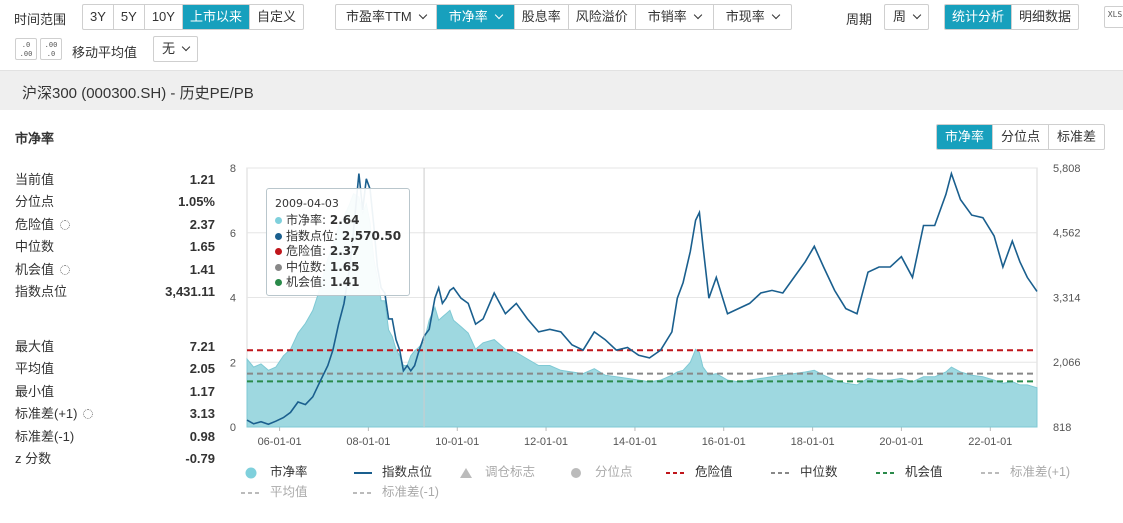 This screenshot has height=523, width=1123. Describe the element at coordinates (1045, 16) in the screenshot. I see `detail-data-button: 明细数据` at that location.